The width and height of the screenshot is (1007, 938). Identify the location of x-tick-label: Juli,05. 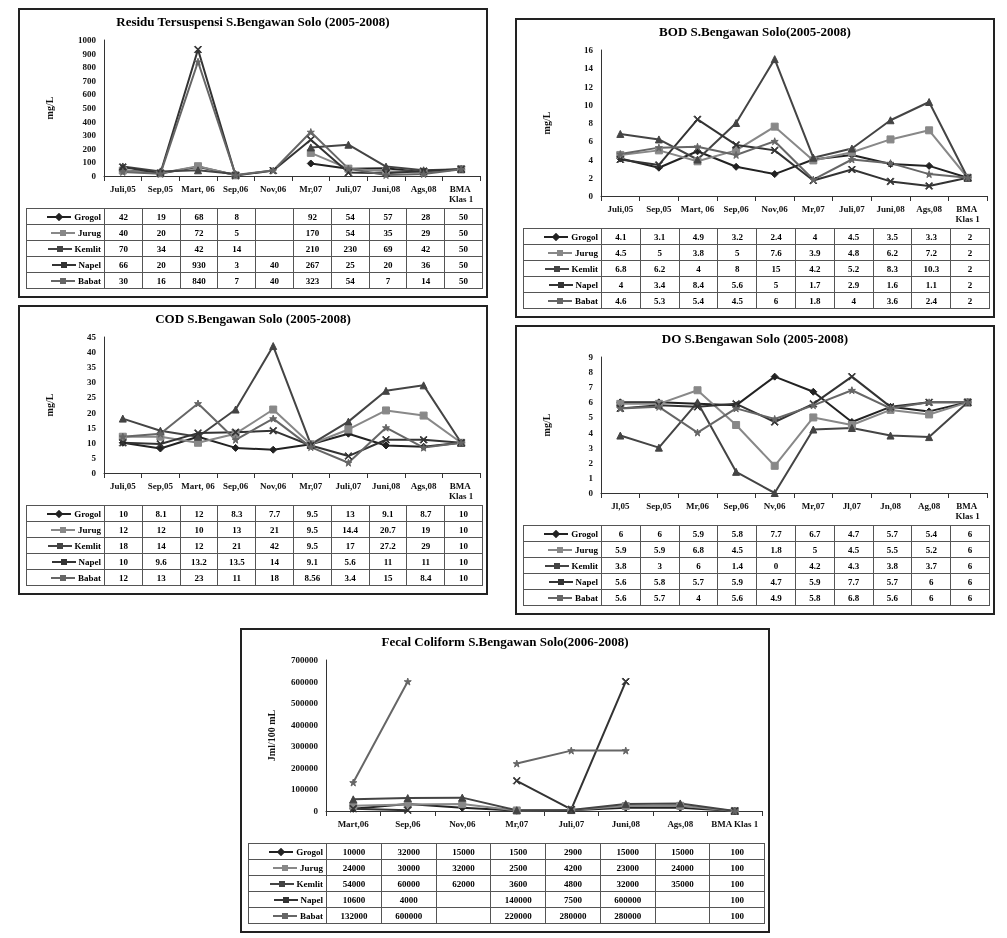
(620, 209).